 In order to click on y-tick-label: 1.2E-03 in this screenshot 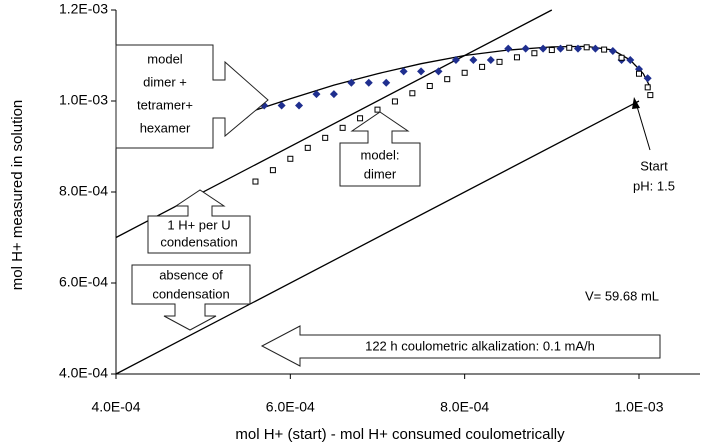, I will do `click(83, 9)`.